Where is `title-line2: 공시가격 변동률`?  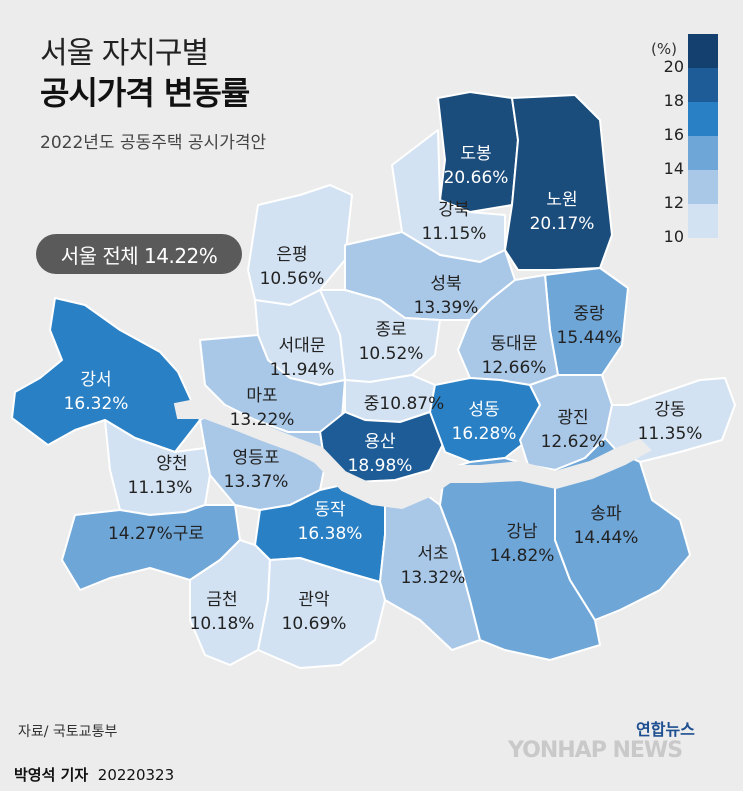 title-line2: 공시가격 변동률 is located at coordinates (145, 93).